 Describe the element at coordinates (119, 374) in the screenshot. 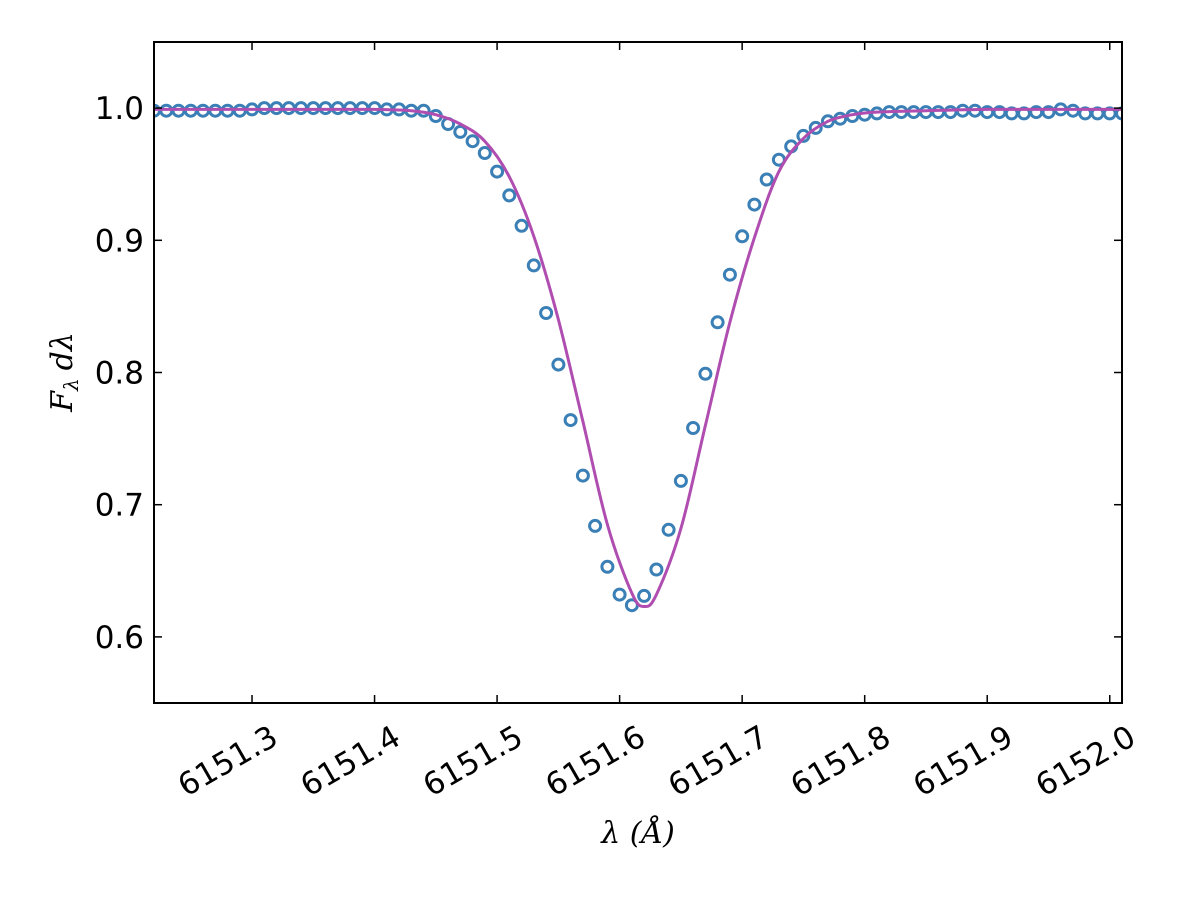

I see `y-tick-label: 0.8` at that location.